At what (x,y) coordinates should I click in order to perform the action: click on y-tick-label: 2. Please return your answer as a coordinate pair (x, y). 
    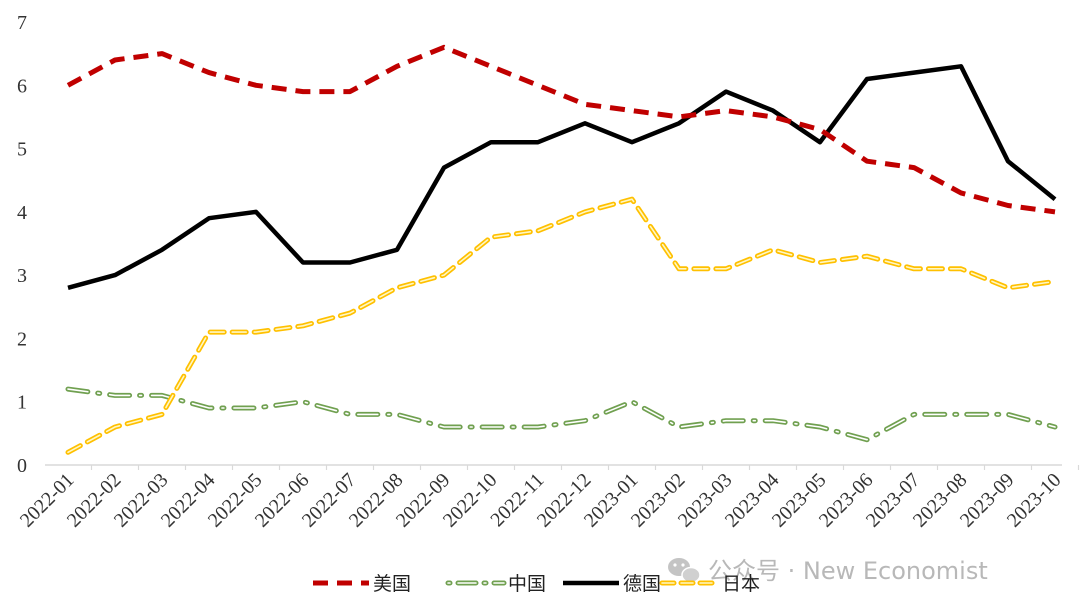
    Looking at the image, I should click on (22, 339).